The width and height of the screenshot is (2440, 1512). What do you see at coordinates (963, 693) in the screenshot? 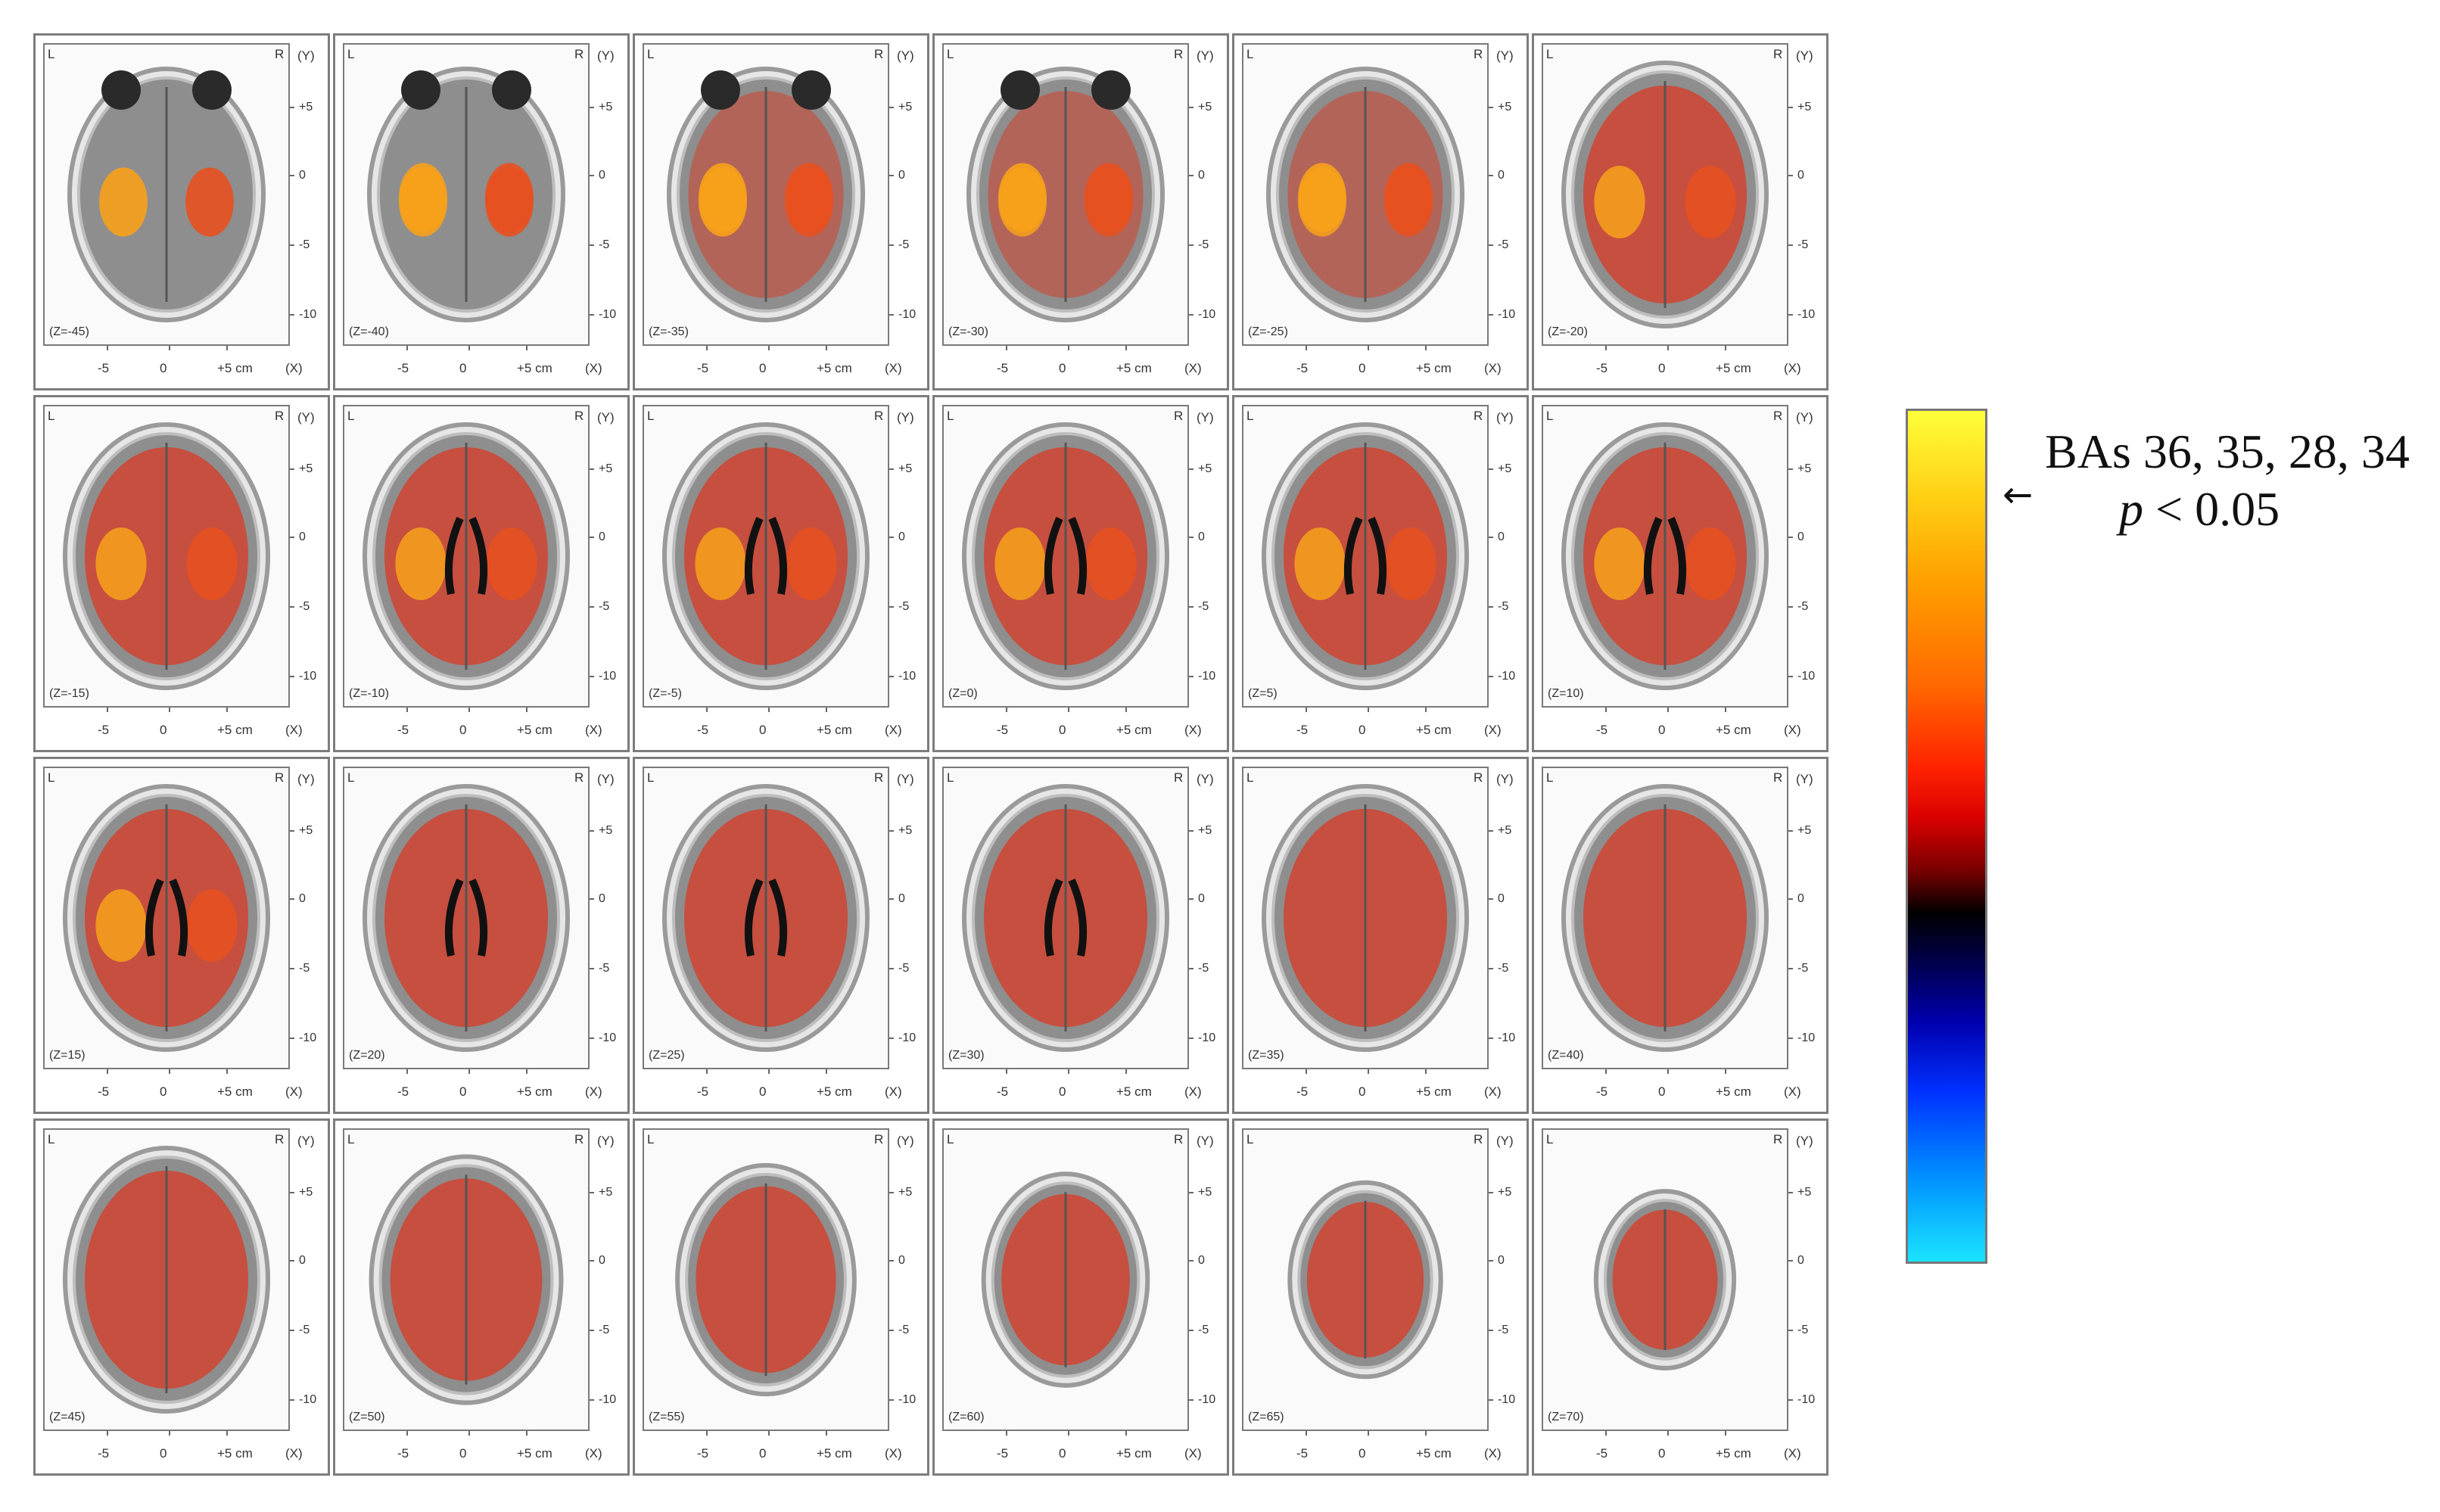
I see `slice-z-label: (Z=0)` at bounding box center [963, 693].